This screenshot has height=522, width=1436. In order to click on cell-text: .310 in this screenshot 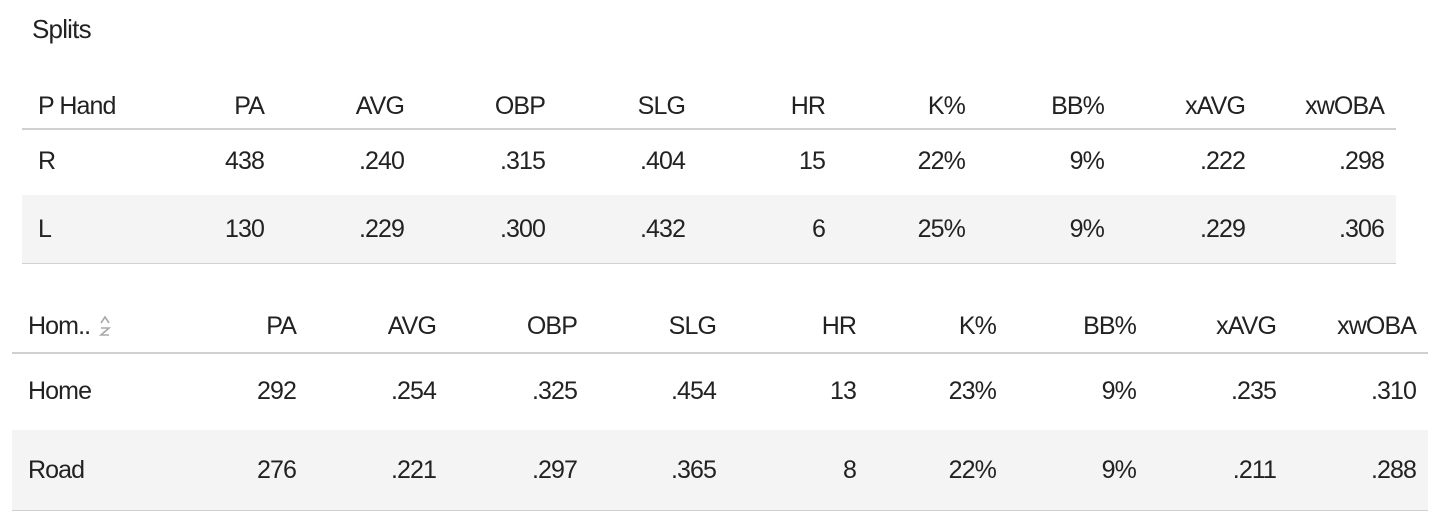, I will do `click(1393, 390)`.